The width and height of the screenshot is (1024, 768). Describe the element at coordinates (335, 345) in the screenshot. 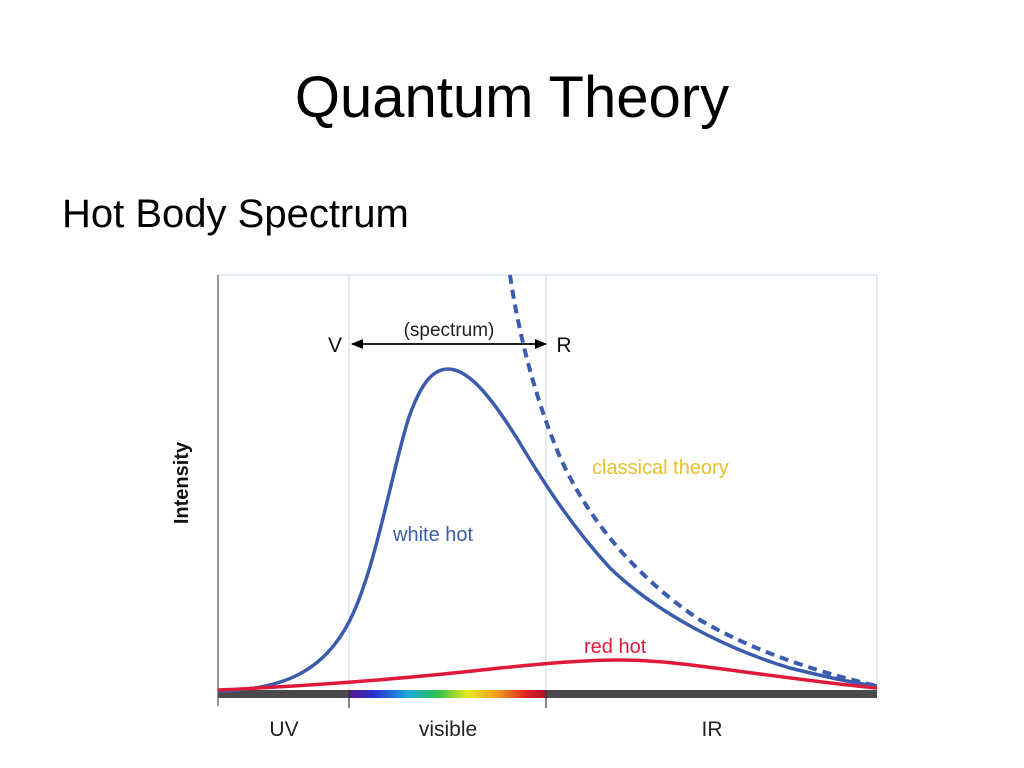

I see `v-label: V` at that location.